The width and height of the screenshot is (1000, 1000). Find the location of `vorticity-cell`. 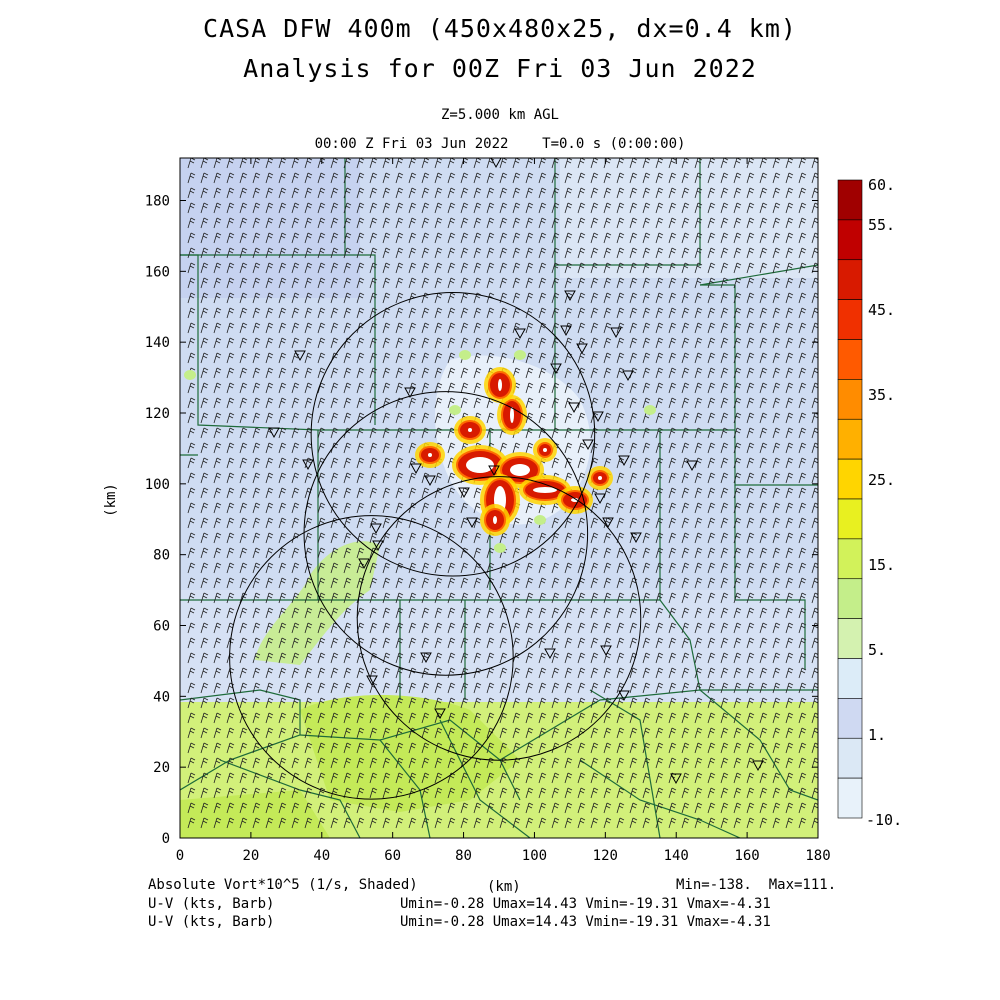

vorticity-cell is located at coordinates (540, 520).